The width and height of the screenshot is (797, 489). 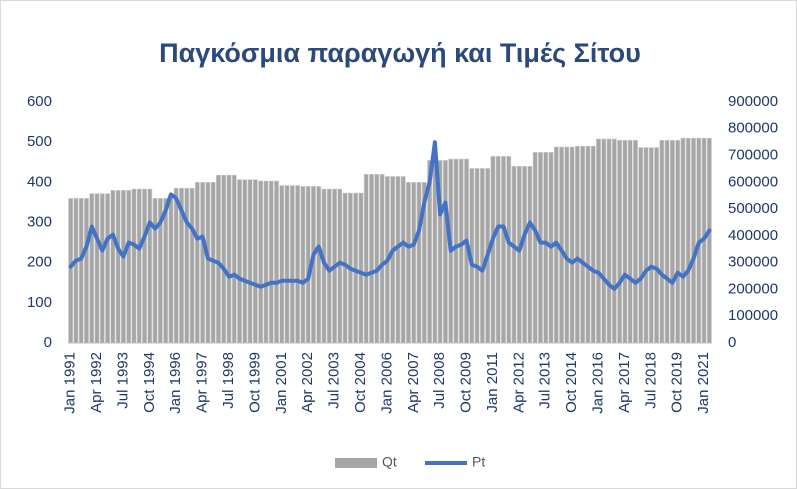 I want to click on y2-tick-label: 500000, so click(x=753, y=208).